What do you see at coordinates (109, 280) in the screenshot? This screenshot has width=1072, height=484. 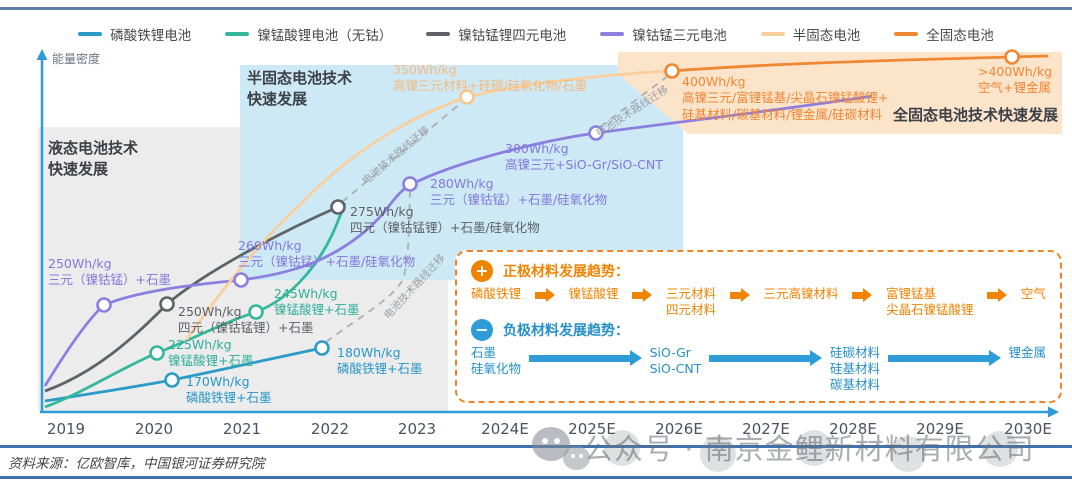 I see `annotation-material: 三元（镍钴锰）+石墨` at bounding box center [109, 280].